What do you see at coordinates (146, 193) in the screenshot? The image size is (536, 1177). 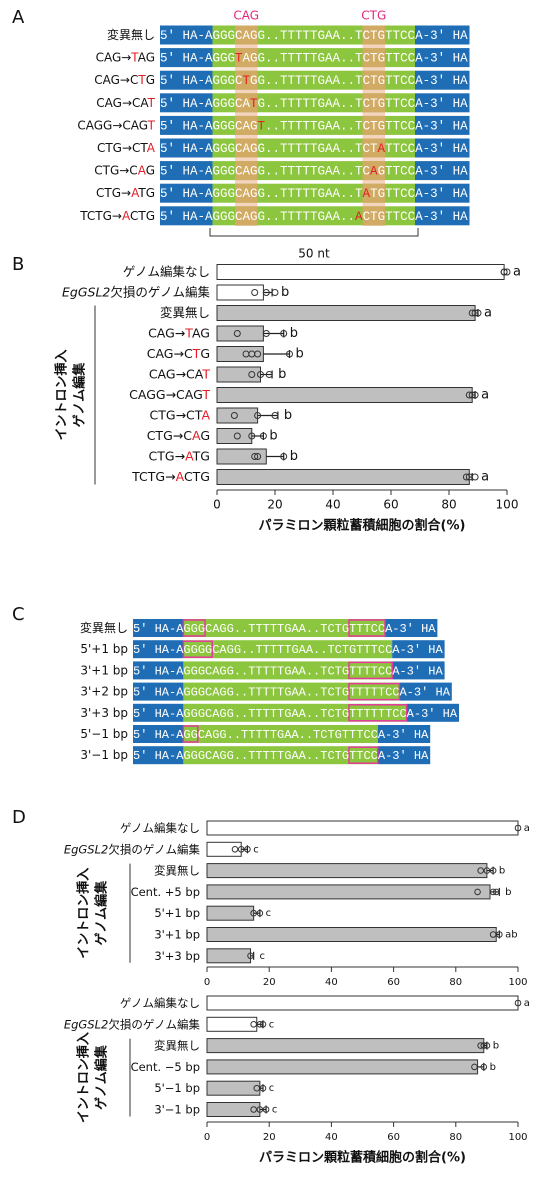 I see `label-part: TG` at bounding box center [146, 193].